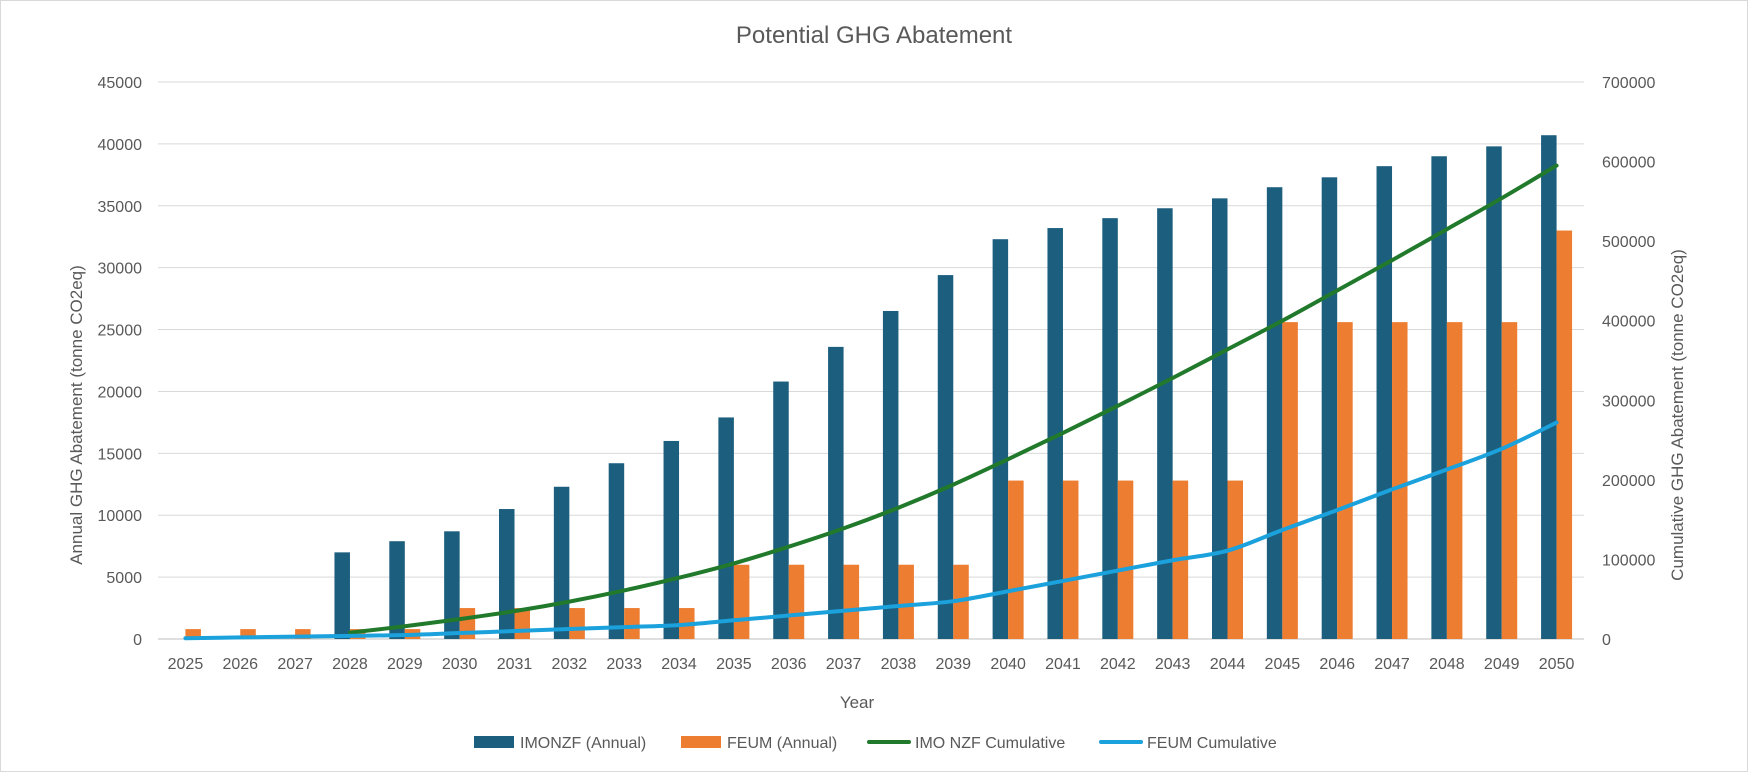 Image resolution: width=1748 pixels, height=772 pixels. What do you see at coordinates (76, 415) in the screenshot?
I see `y-axis-left-title: Annual GHG Abatement (tonne CO2eq)` at bounding box center [76, 415].